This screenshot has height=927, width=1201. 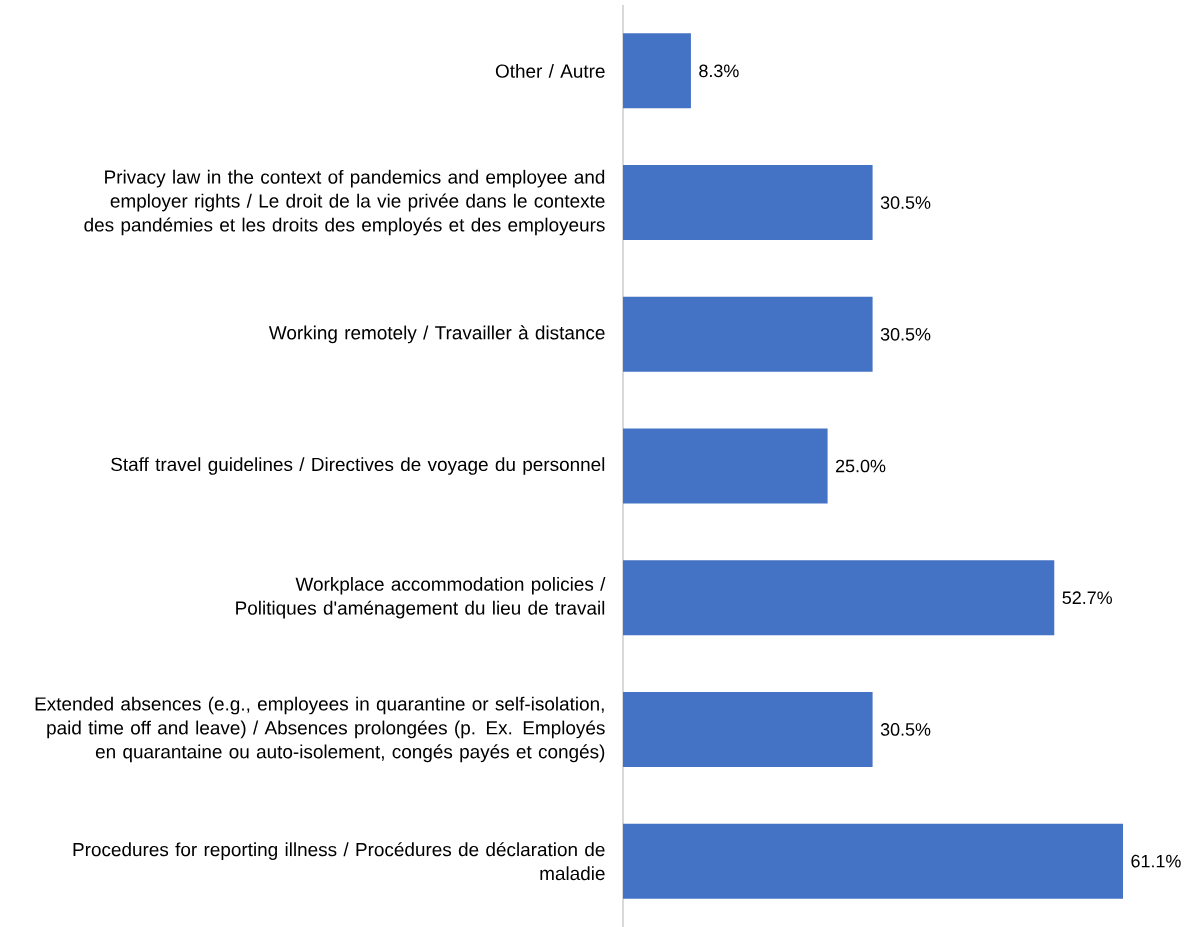 I want to click on data-label: 25.0%, so click(x=861, y=466).